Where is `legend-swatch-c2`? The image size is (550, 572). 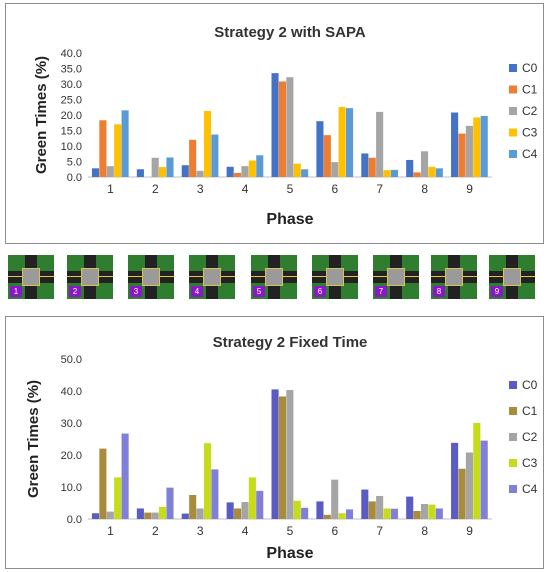 legend-swatch-c2 is located at coordinates (513, 437).